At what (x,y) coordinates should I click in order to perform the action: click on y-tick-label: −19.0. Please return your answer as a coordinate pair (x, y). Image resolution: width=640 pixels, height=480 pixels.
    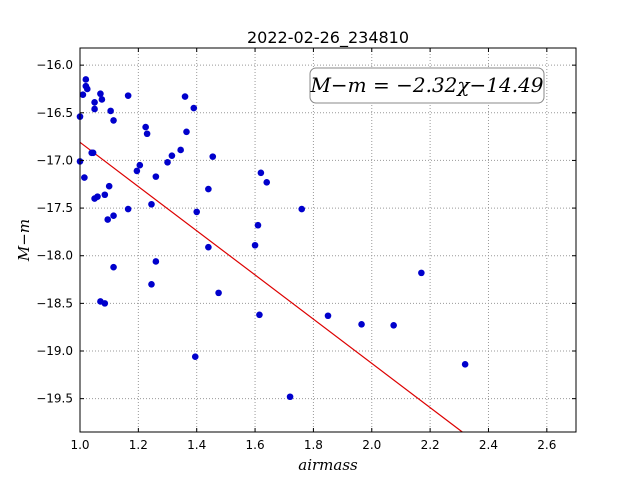
    Looking at the image, I should click on (54, 351).